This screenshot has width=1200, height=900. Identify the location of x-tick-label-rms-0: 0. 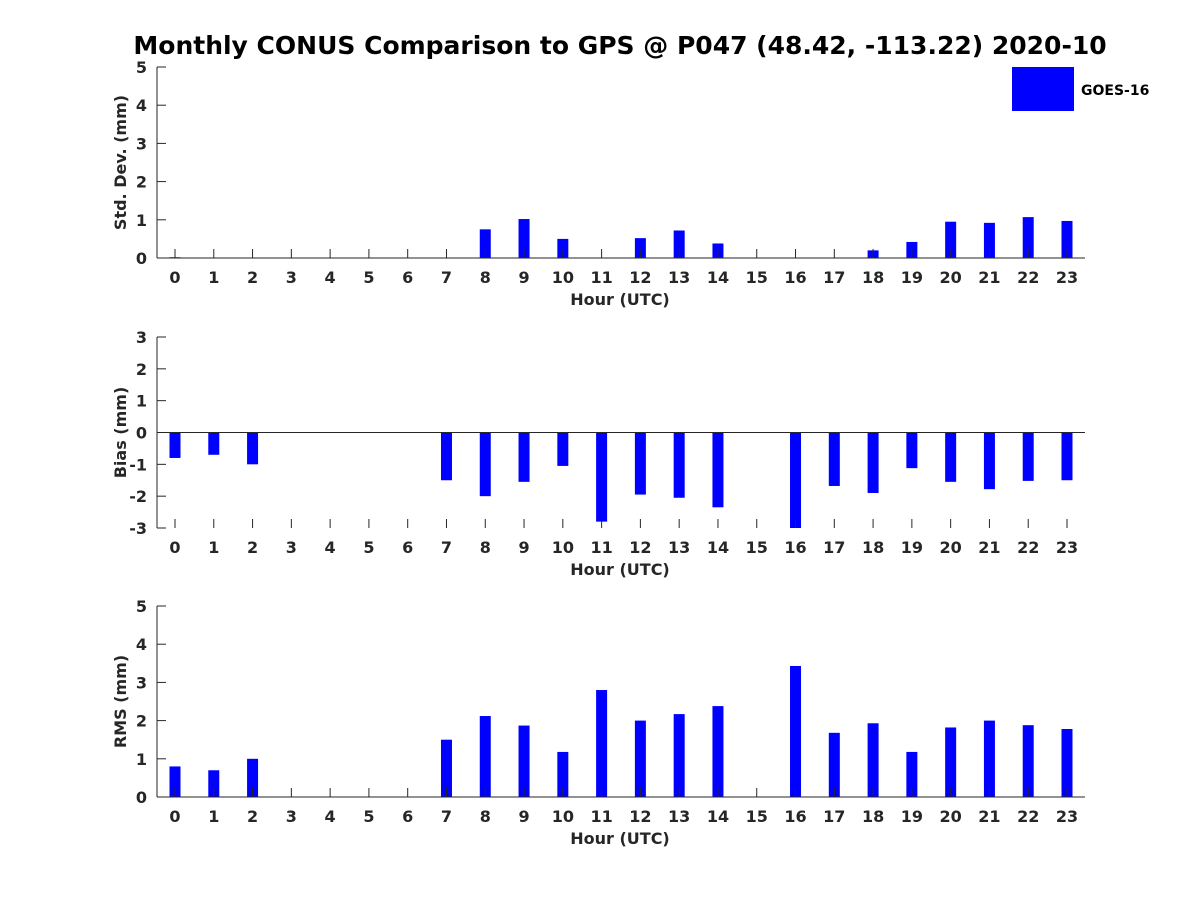
(174, 816).